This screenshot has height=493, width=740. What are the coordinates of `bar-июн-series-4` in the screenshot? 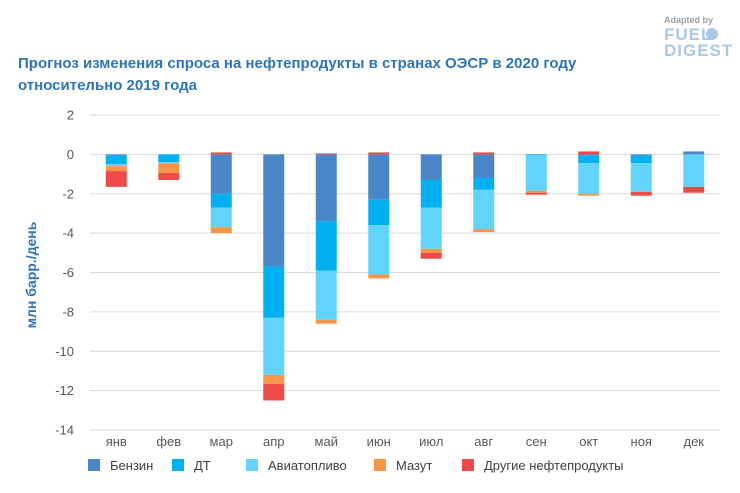 It's located at (379, 153).